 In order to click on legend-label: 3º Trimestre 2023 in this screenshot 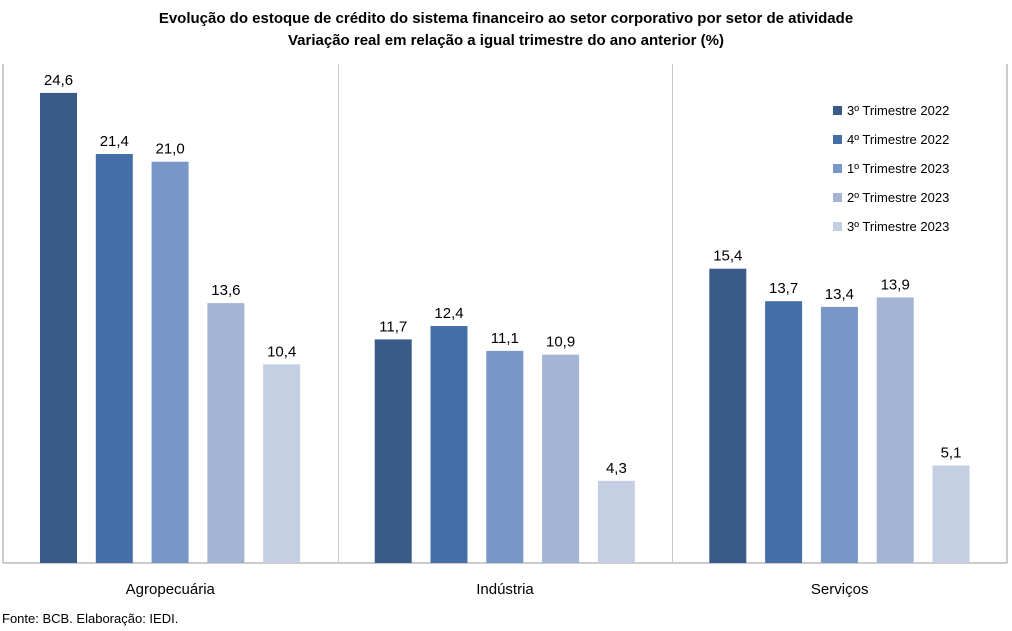, I will do `click(898, 226)`.